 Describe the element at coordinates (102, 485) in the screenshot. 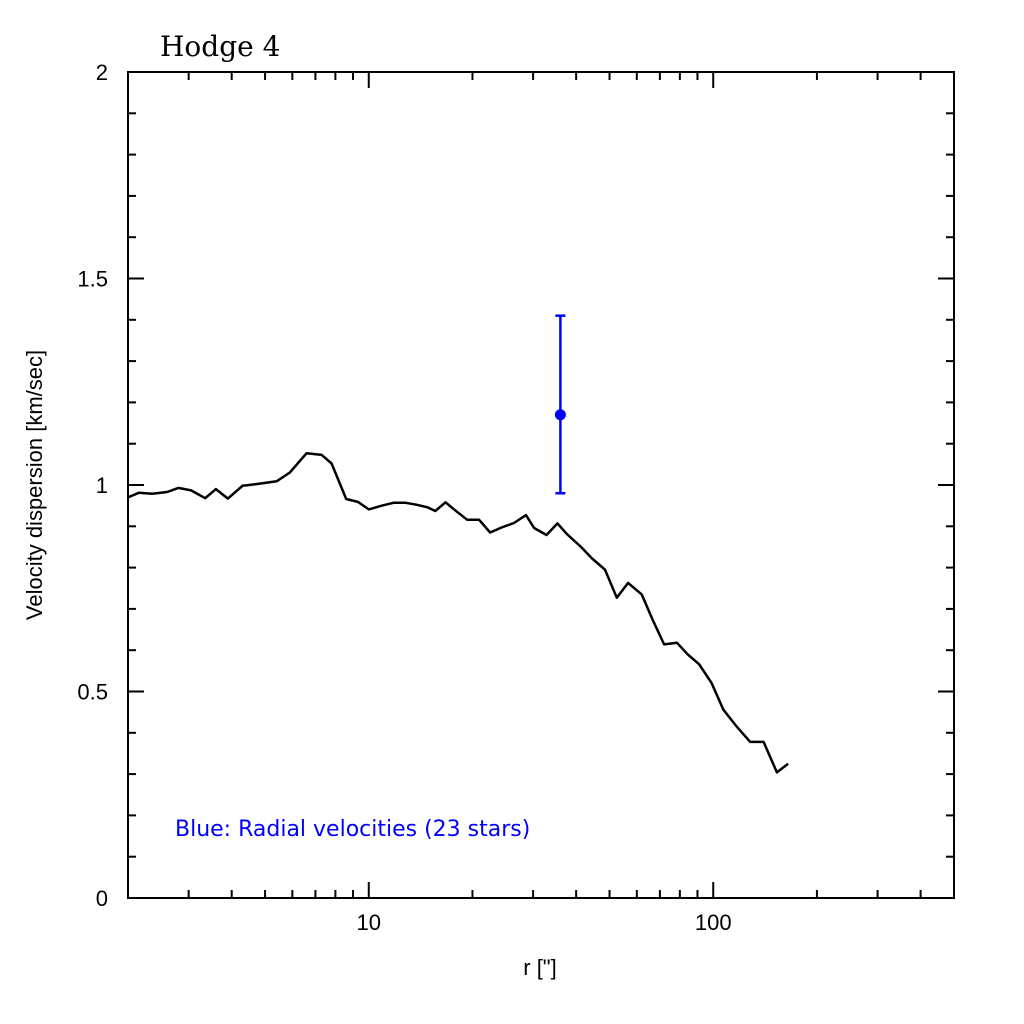

I see `y-tick-label: 1` at that location.